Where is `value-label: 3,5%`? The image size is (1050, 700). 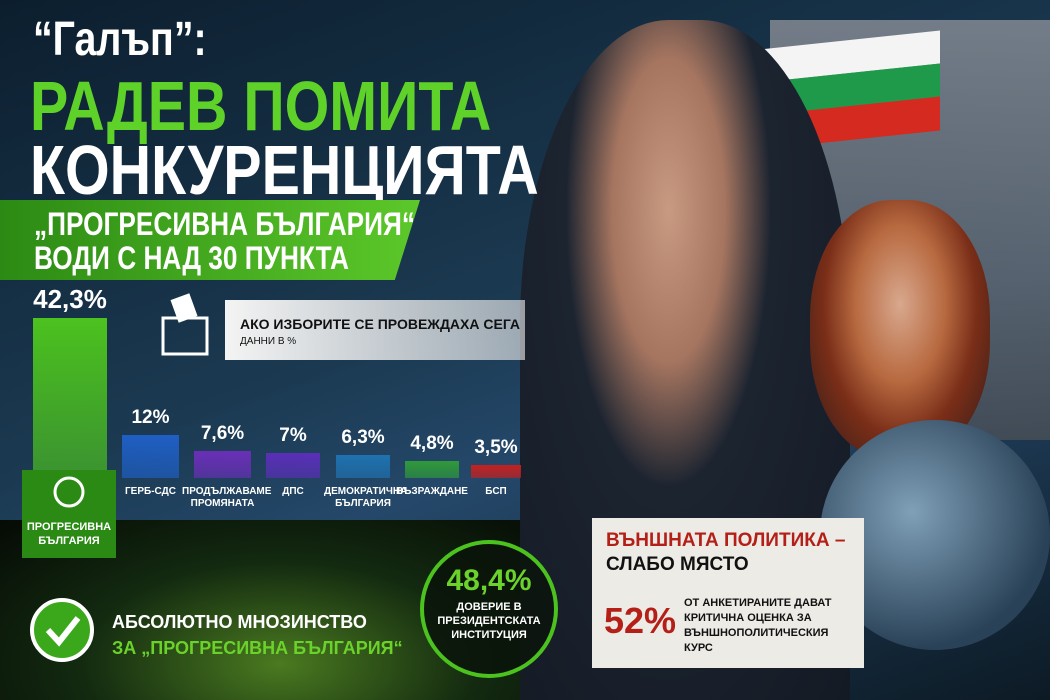 value-label: 3,5% is located at coordinates (496, 448).